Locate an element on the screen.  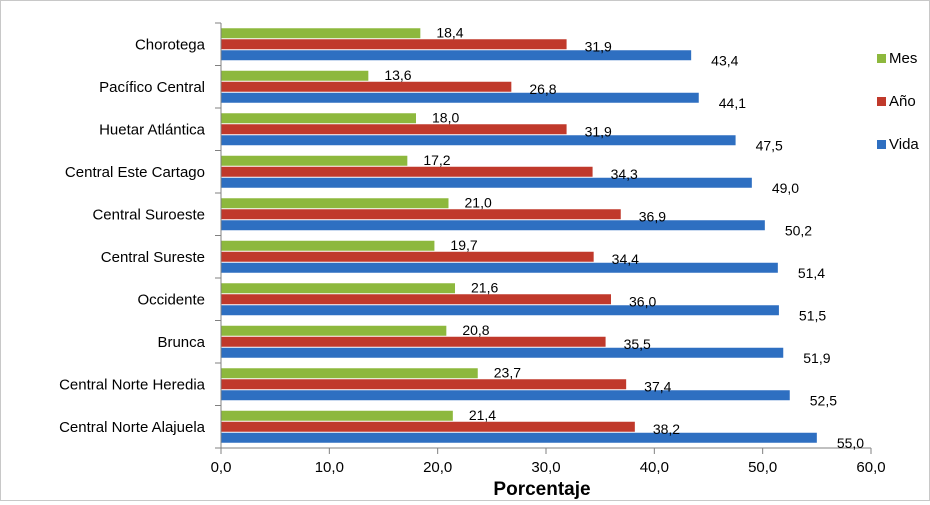
legend-label-mes: Mes is located at coordinates (903, 58).